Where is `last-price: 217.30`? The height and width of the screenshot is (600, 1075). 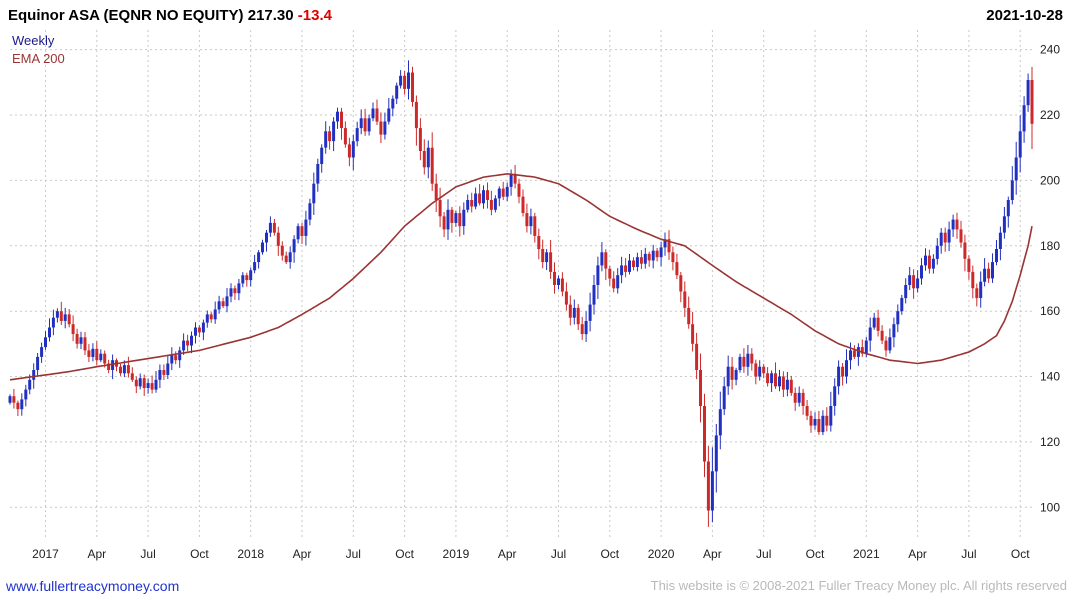 last-price: 217.30 is located at coordinates (270, 15).